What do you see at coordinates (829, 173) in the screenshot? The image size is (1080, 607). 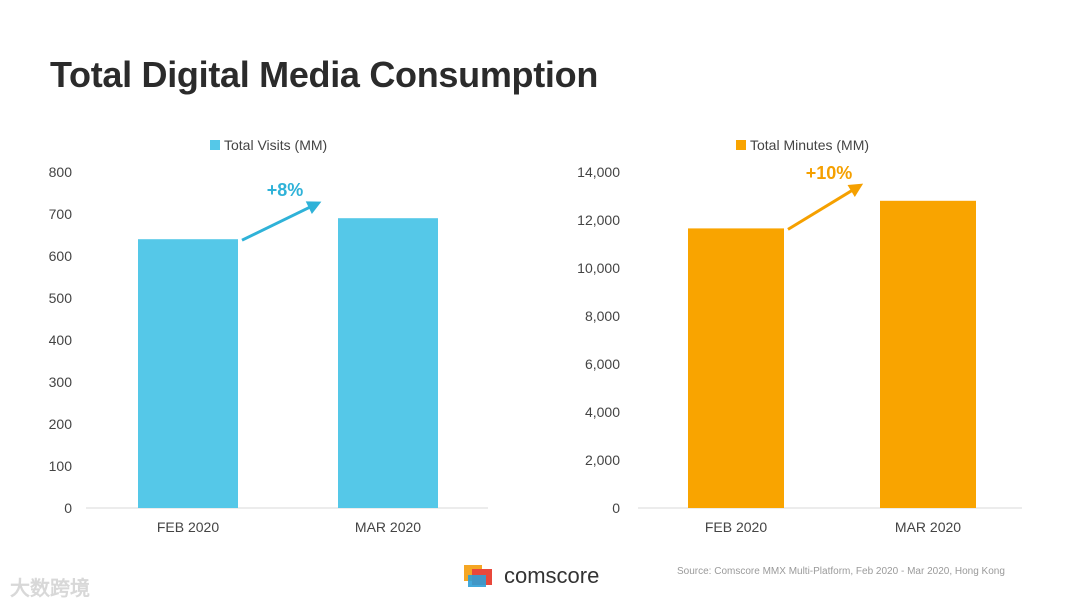 I see `growth-label: +10%` at bounding box center [829, 173].